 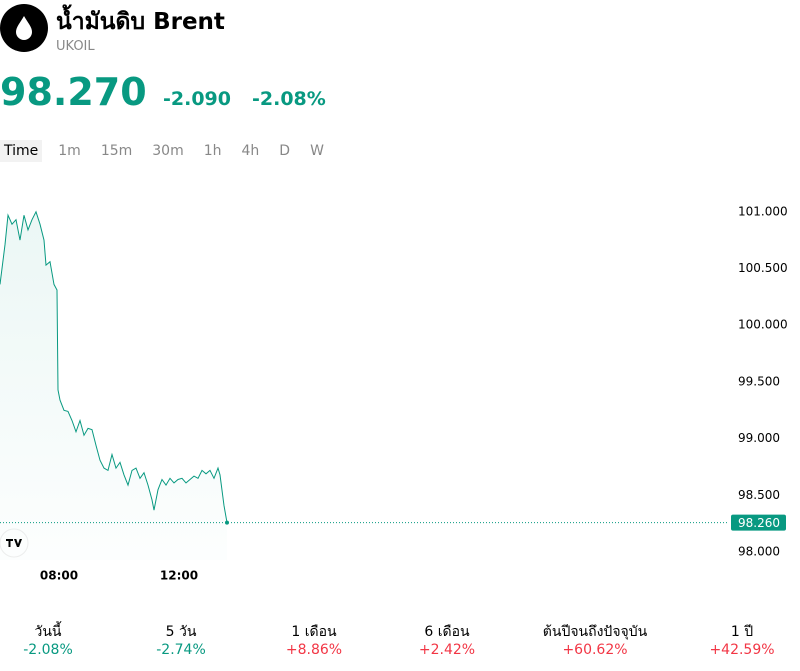 I want to click on interval-tab: 30m, so click(x=168, y=151).